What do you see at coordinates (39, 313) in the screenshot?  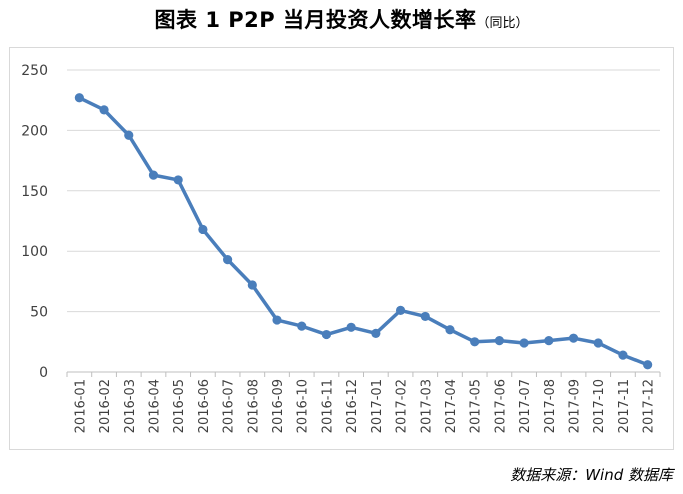 I see `y-tick-label: 50` at bounding box center [39, 313].